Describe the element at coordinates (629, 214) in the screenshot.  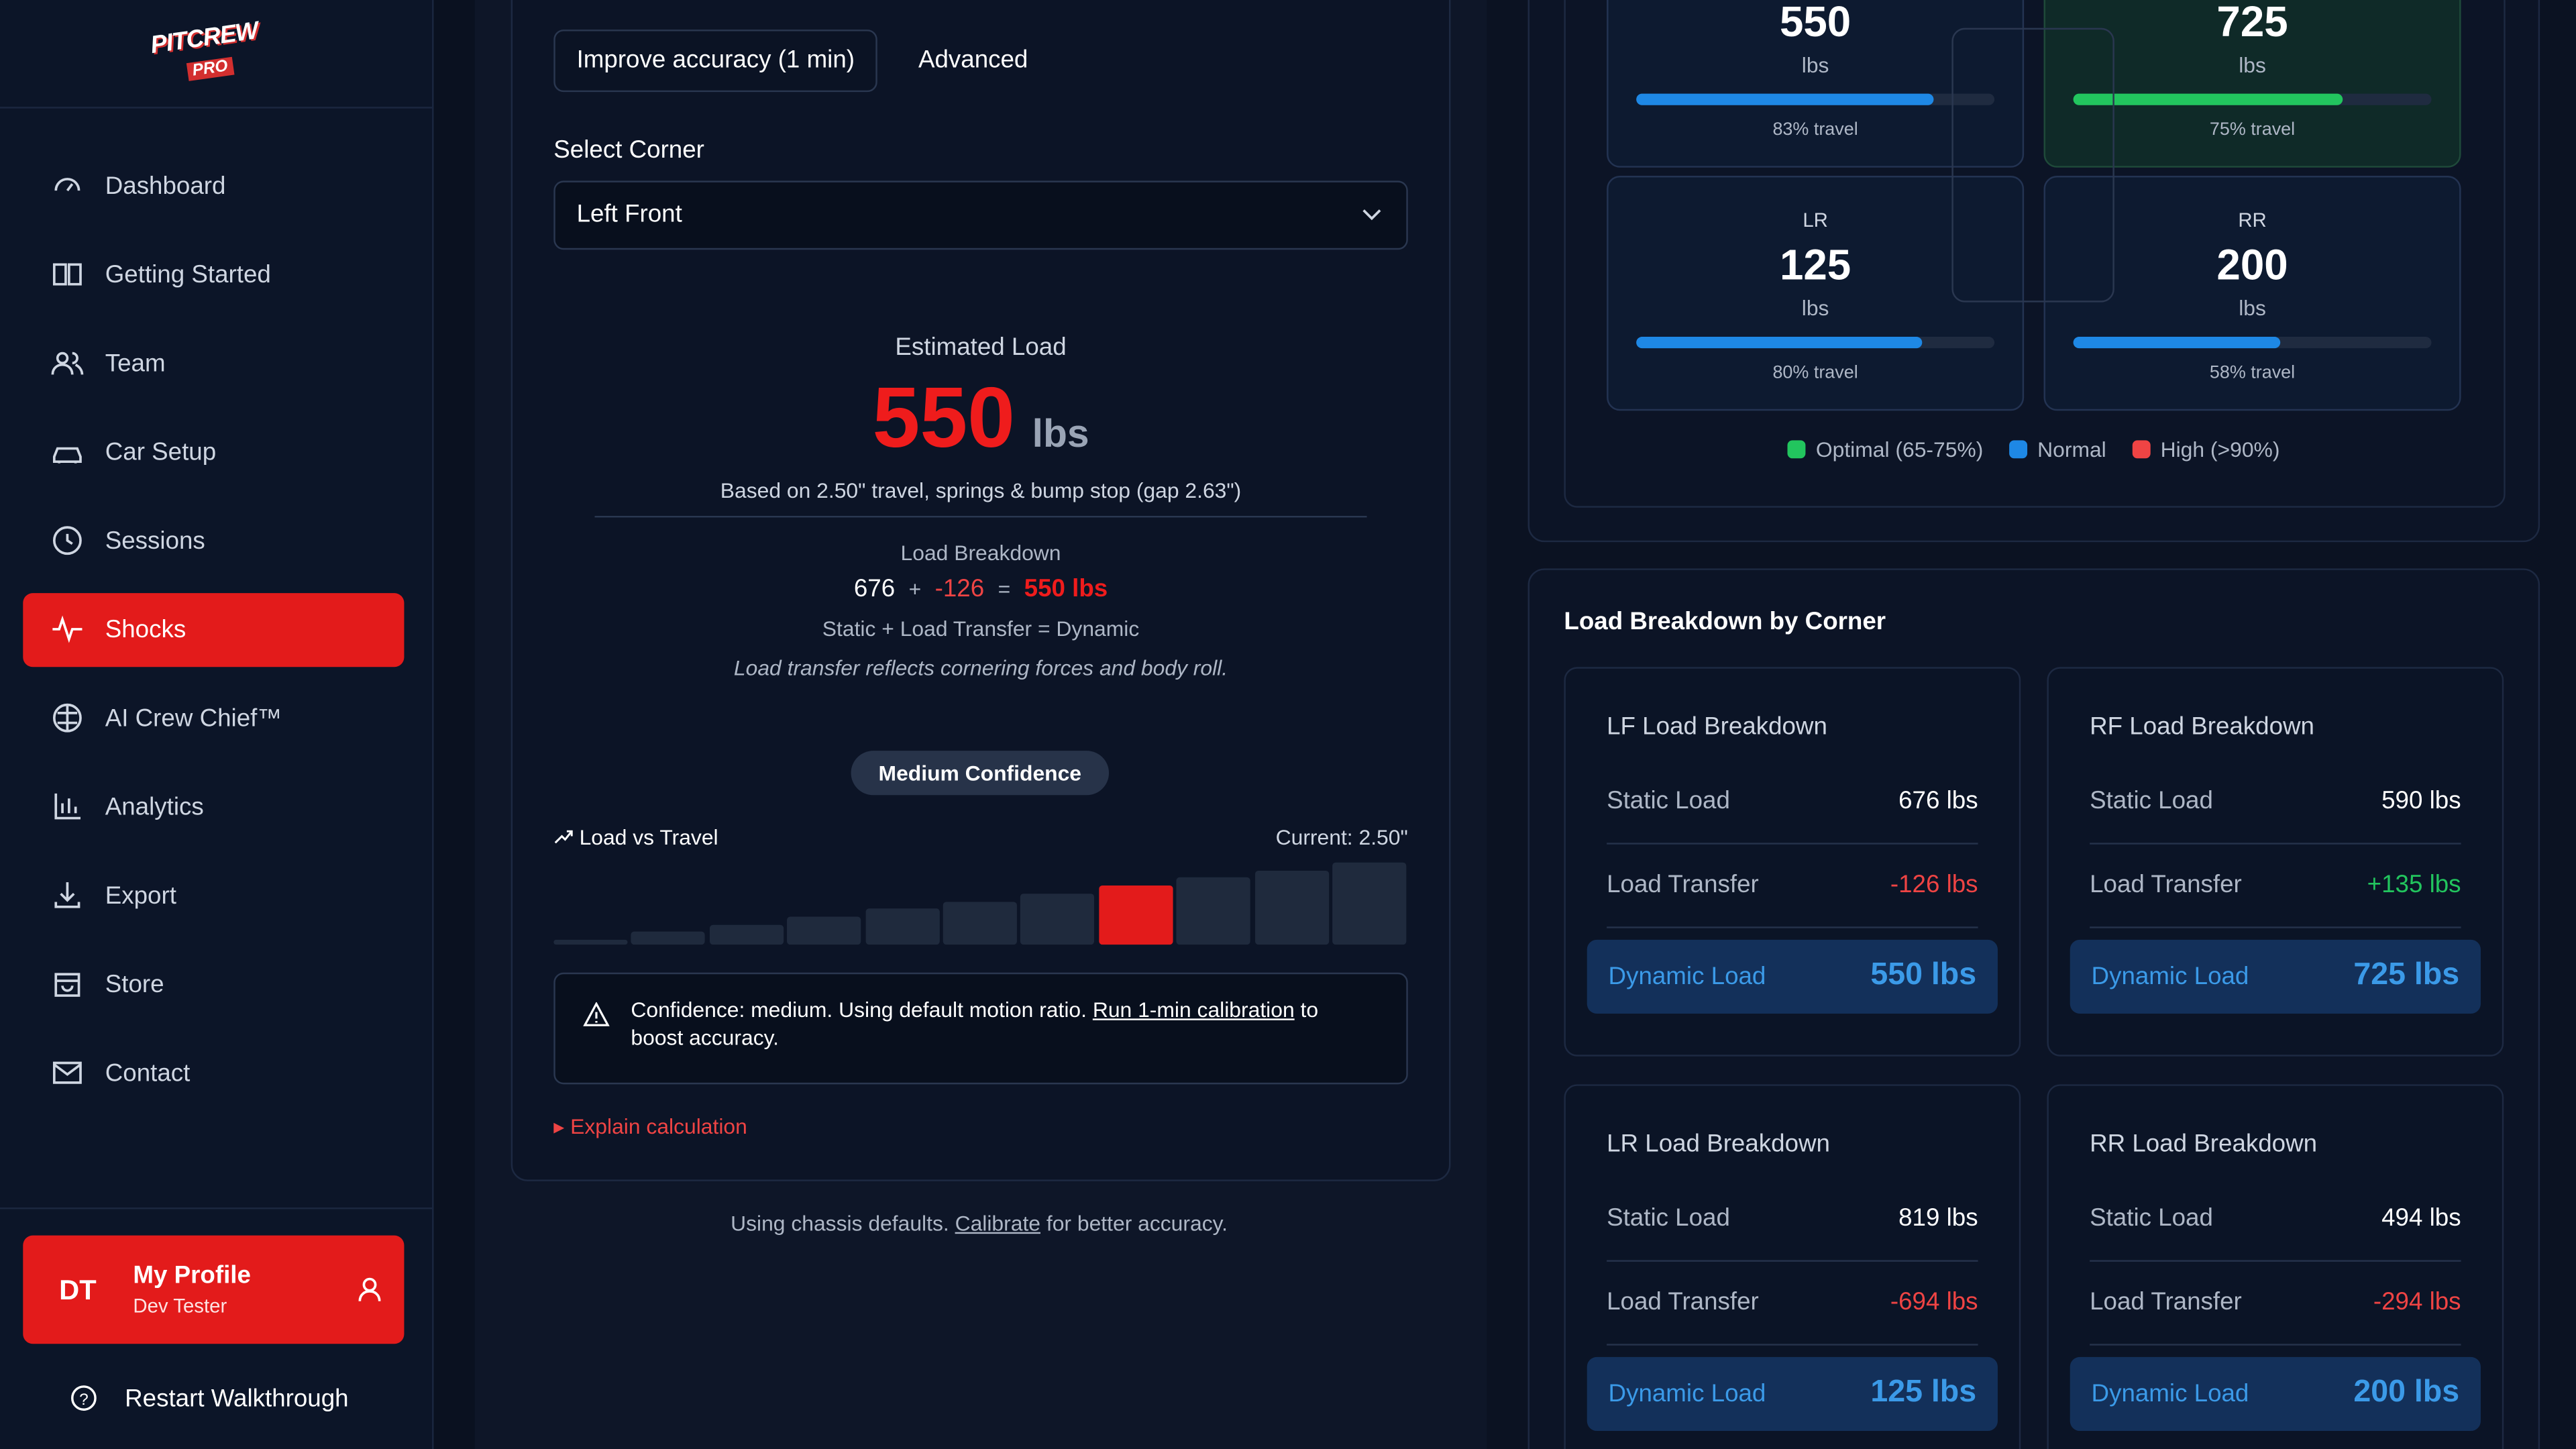
I see `select-value: Left Front` at that location.